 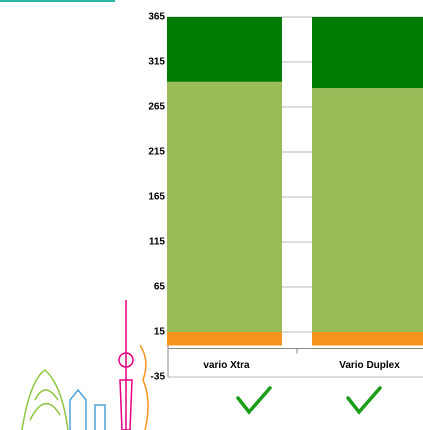 What do you see at coordinates (156, 152) in the screenshot?
I see `y-tick-label: 215` at bounding box center [156, 152].